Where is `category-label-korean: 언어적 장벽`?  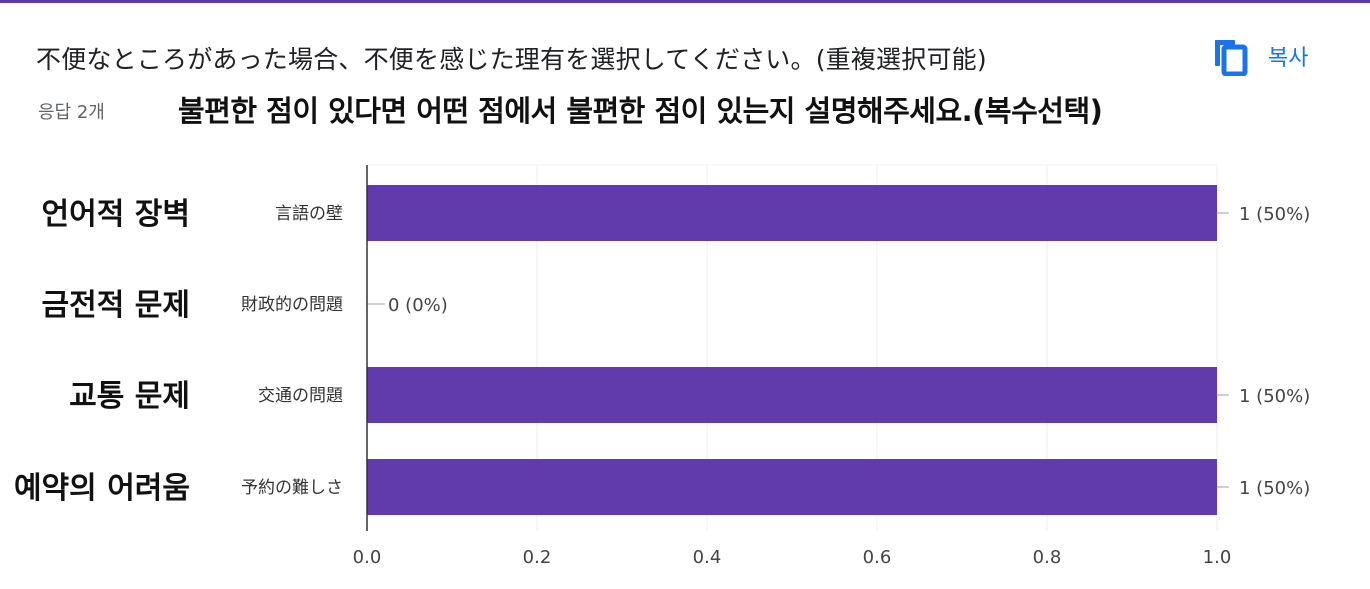
category-label-korean: 언어적 장벽 is located at coordinates (116, 214).